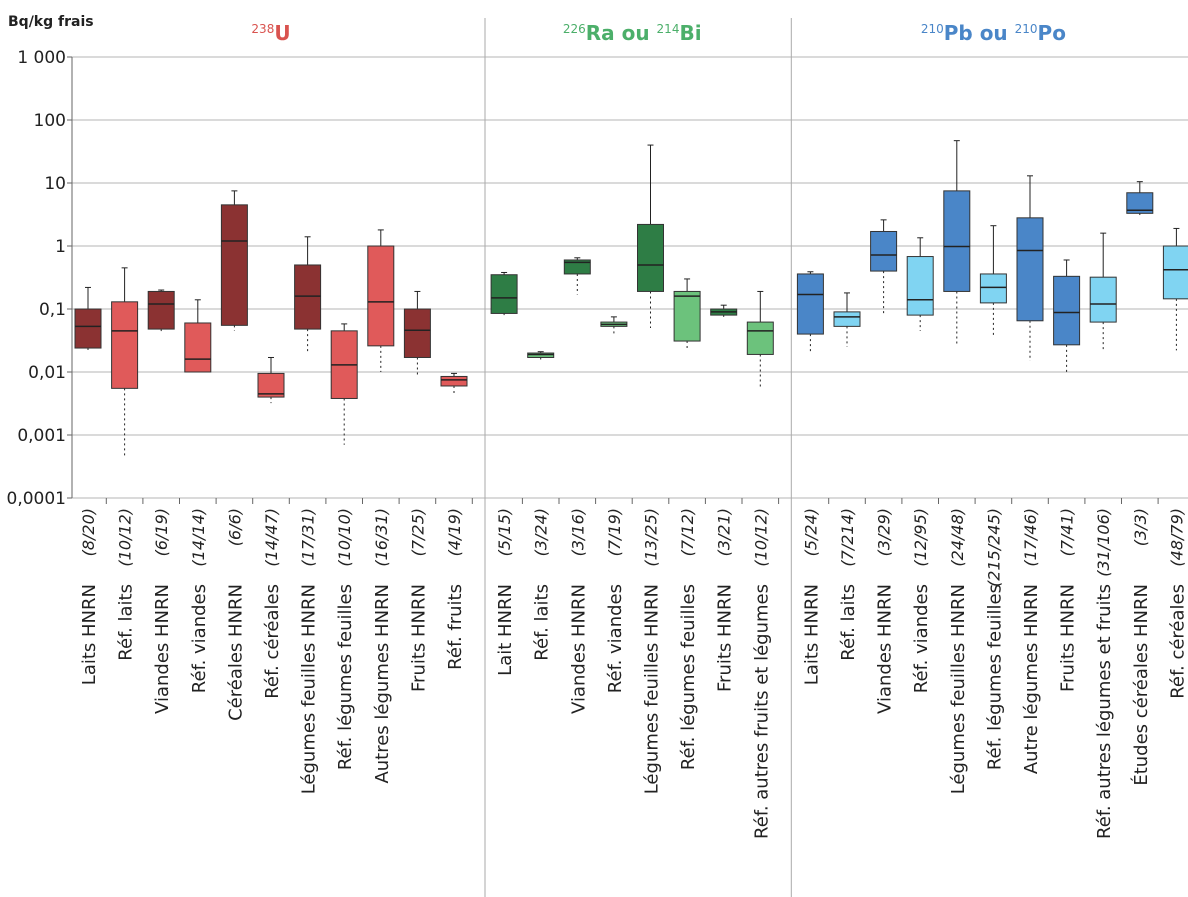  I want to click on y-axis-label: Bq/kg frais, so click(51, 22).